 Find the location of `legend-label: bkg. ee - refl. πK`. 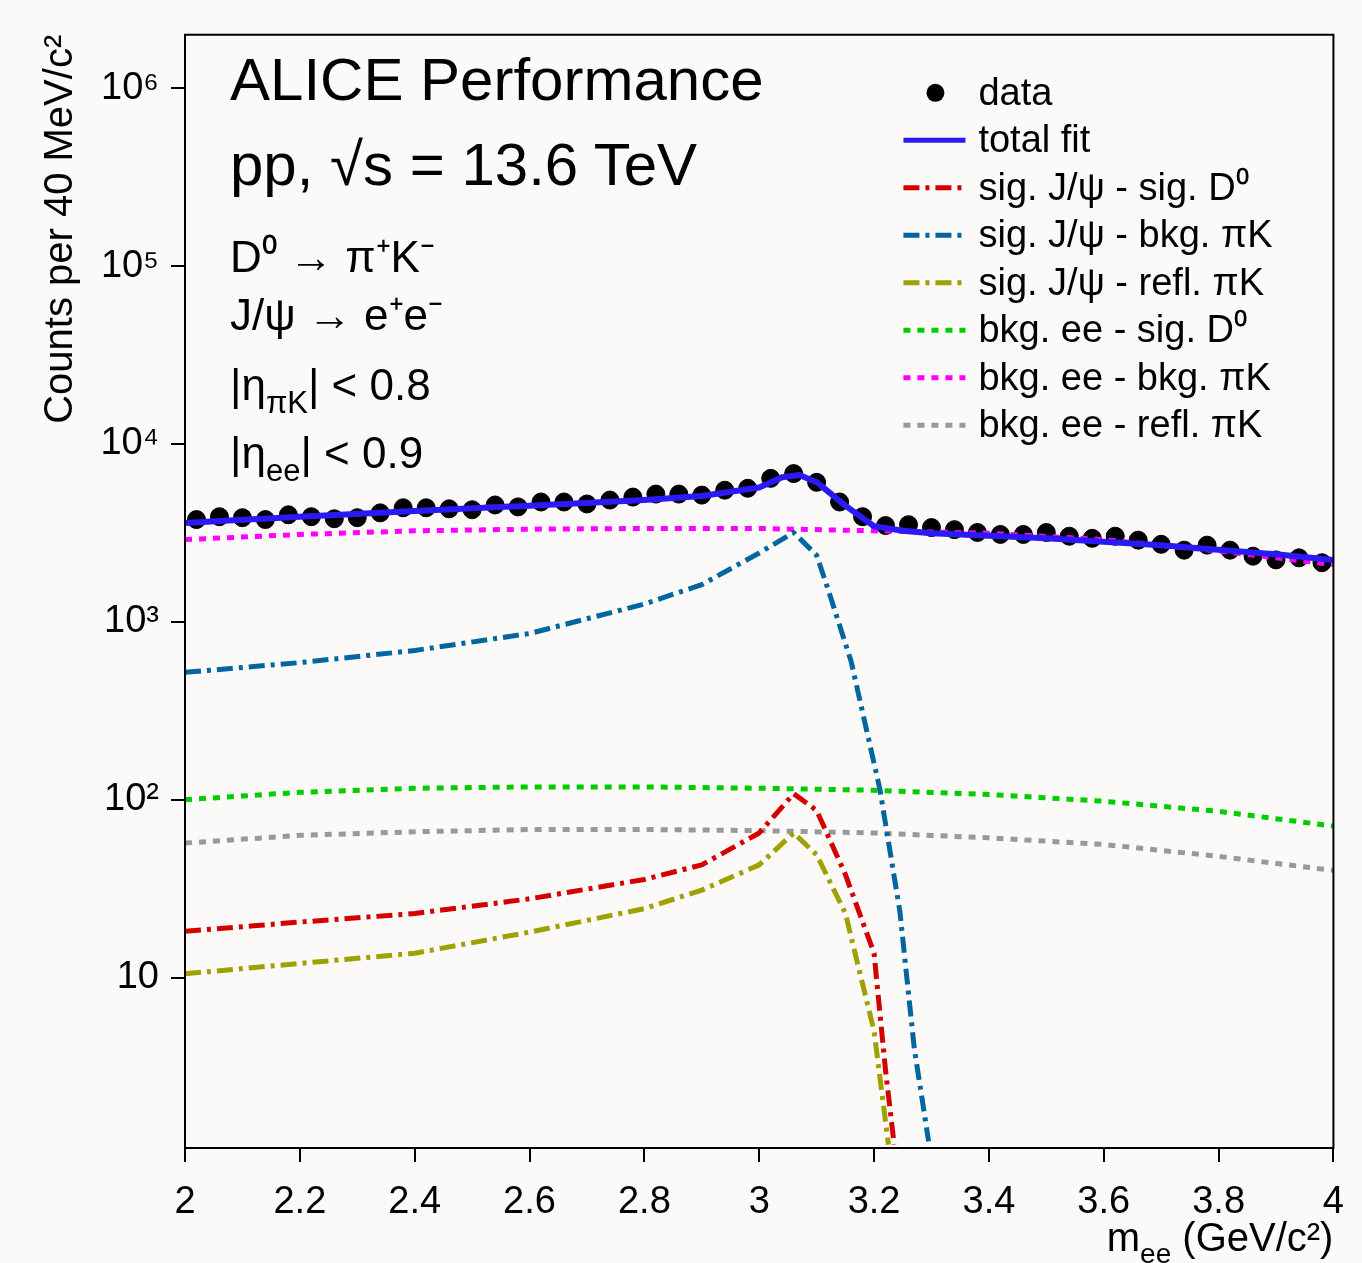

legend-label: bkg. ee - refl. πK is located at coordinates (1120, 424).